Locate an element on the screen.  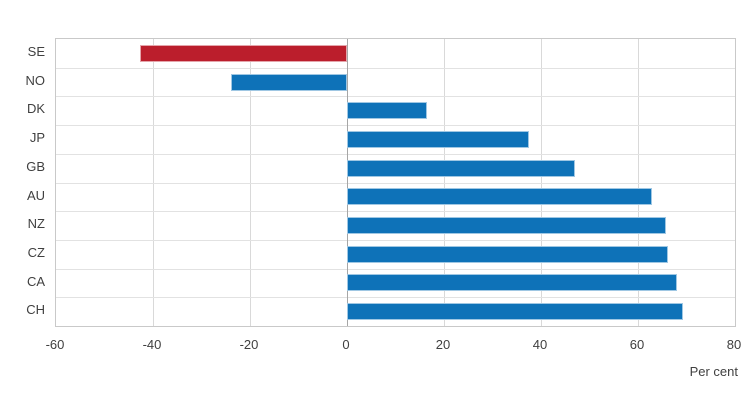
category-label-gb: GB is located at coordinates (35, 166).